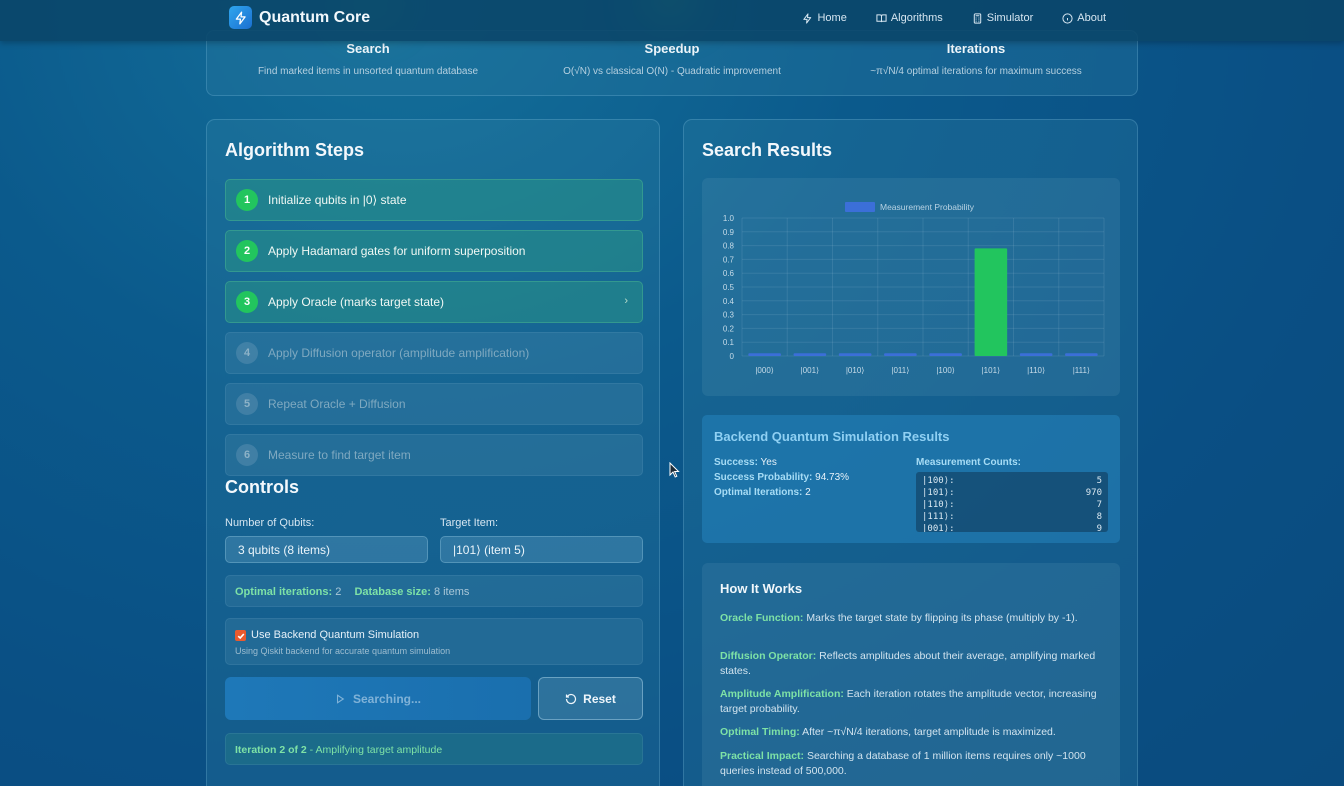 The width and height of the screenshot is (1344, 786). Describe the element at coordinates (1099, 517) in the screenshot. I see `count-value: 8` at that location.